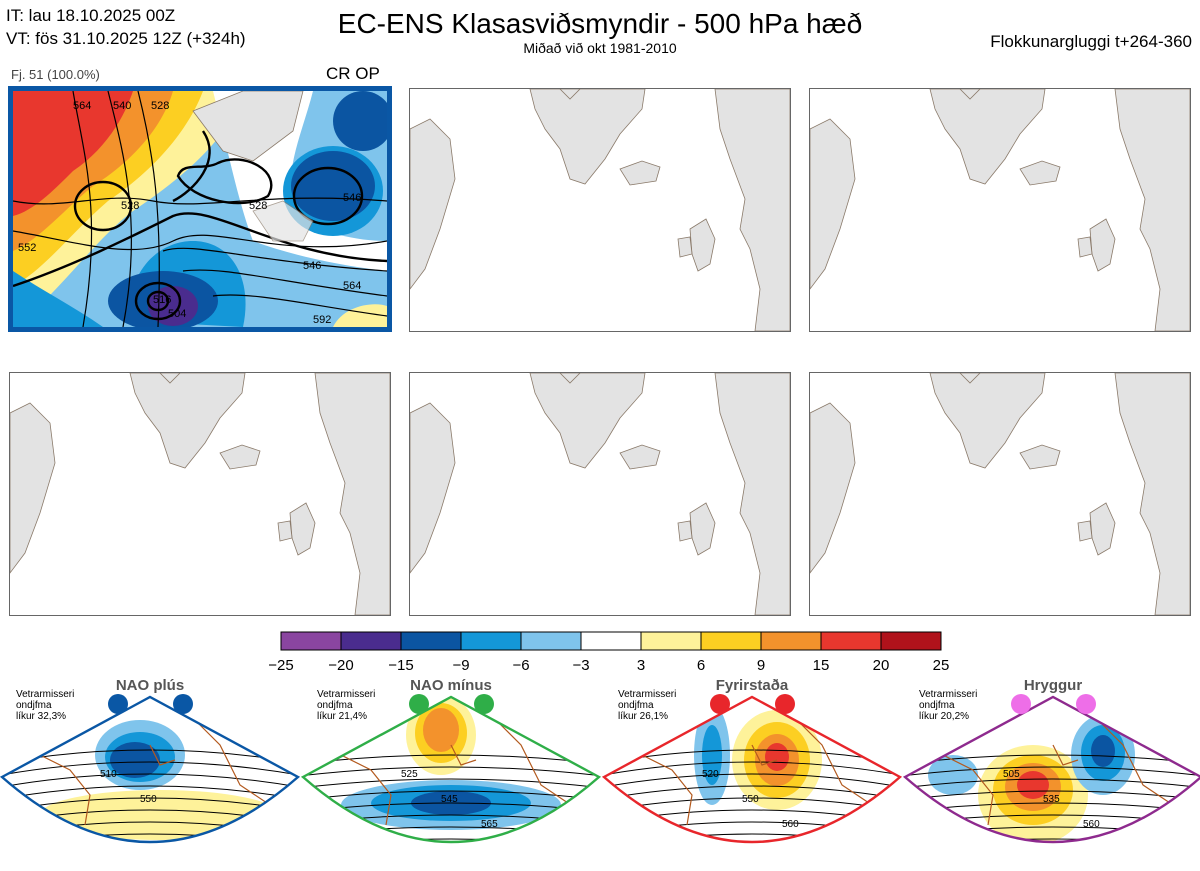 The width and height of the screenshot is (1200, 871). I want to click on colorbar-tick-label: −3, so click(580, 665).